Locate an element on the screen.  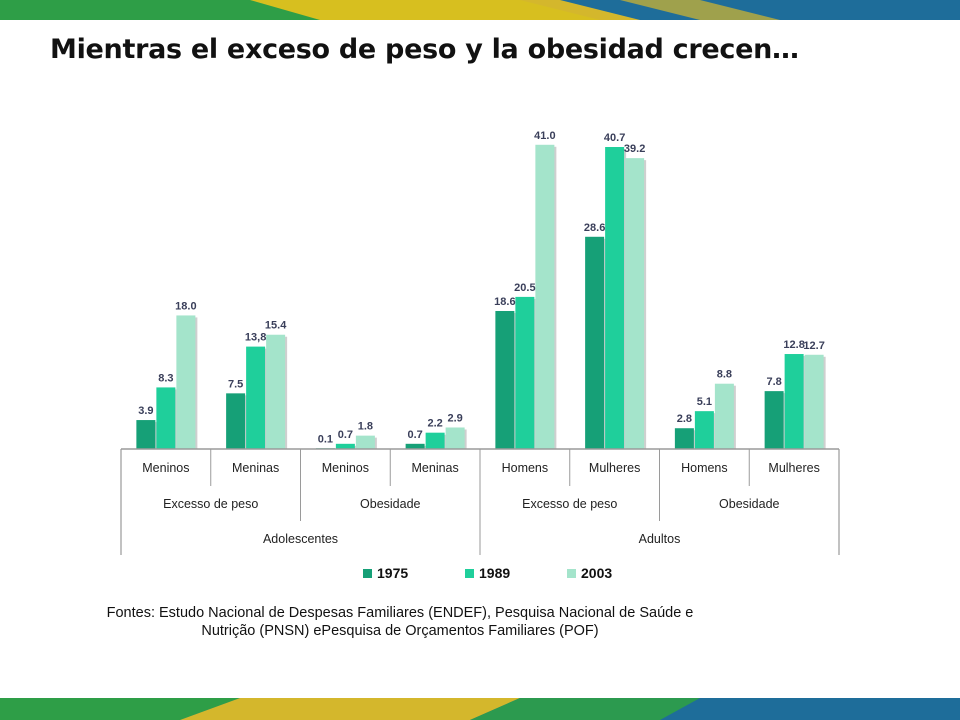
value-label: 41.0 is located at coordinates (544, 136).